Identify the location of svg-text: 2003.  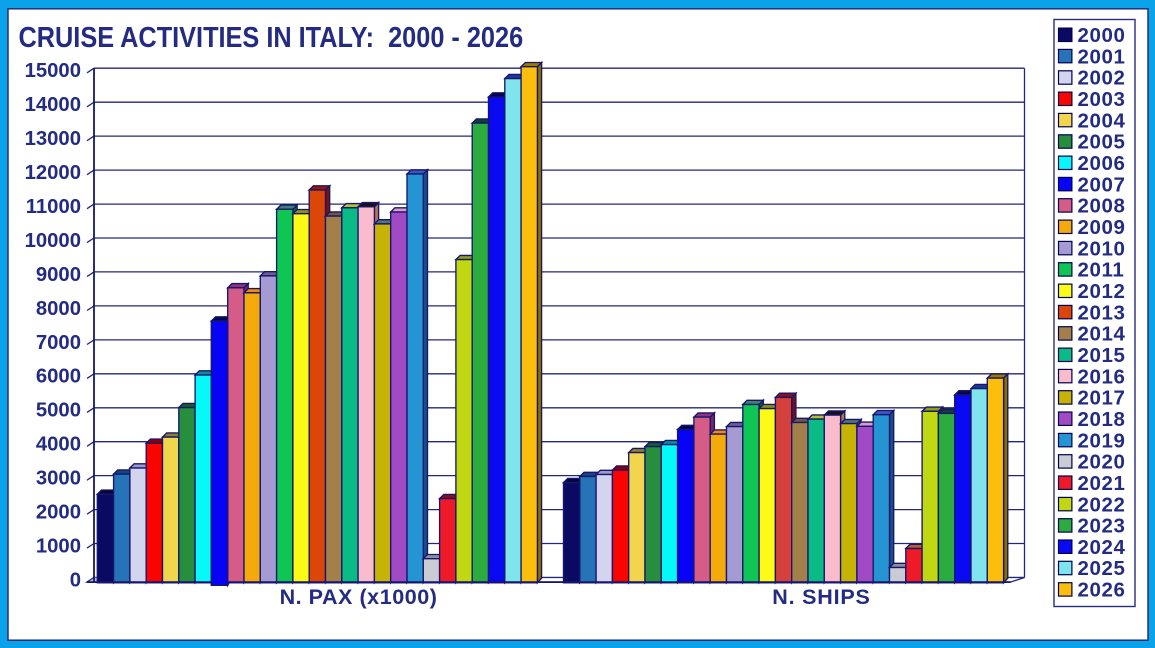
(1102, 99).